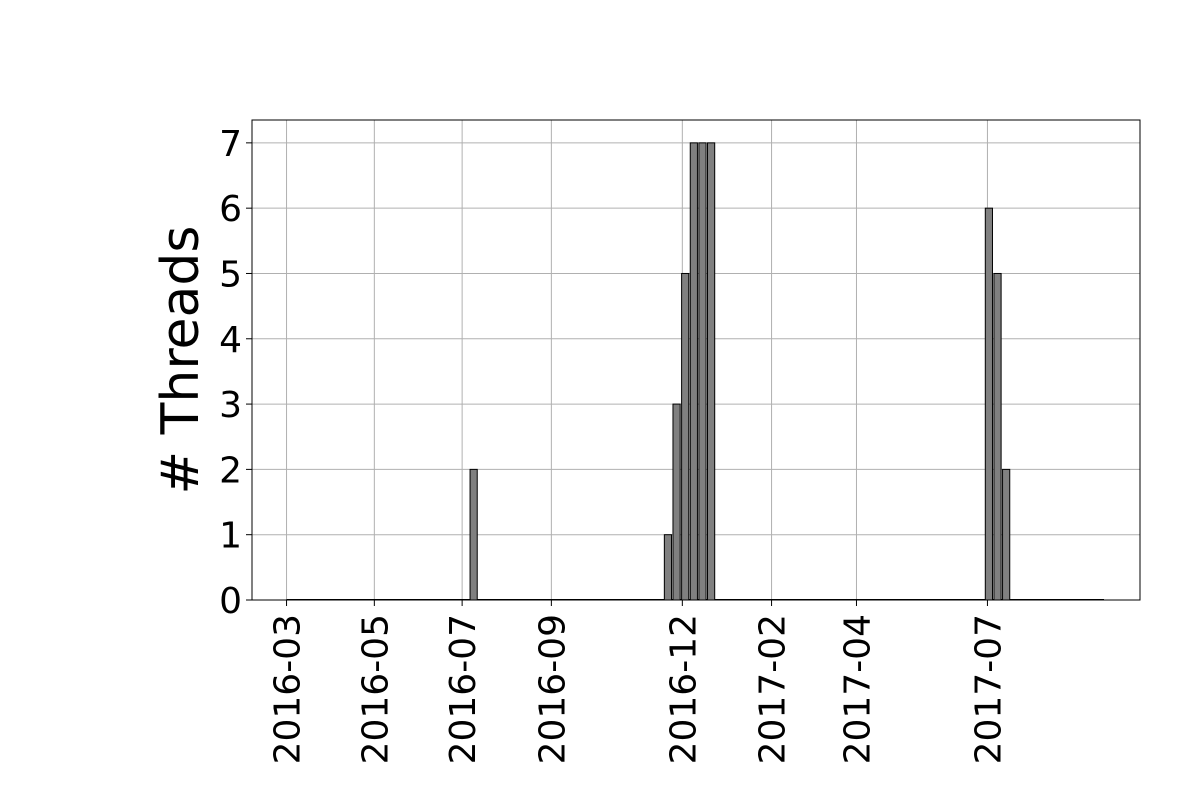 Image resolution: width=1200 pixels, height=800 pixels. Describe the element at coordinates (181, 359) in the screenshot. I see `y-axis-label: # Threads` at that location.